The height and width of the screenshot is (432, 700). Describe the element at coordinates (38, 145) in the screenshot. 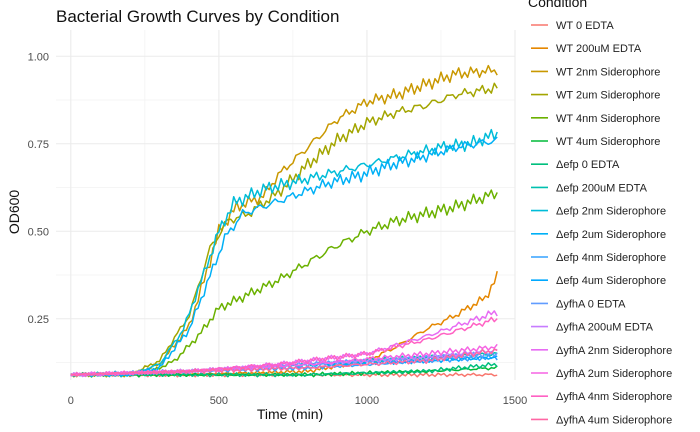

I see `y-tick-label: 0.75` at that location.